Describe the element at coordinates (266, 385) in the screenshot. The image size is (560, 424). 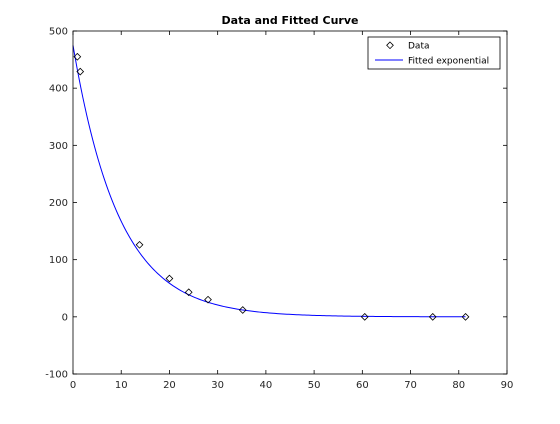
I see `x-tick-label: 40` at that location.